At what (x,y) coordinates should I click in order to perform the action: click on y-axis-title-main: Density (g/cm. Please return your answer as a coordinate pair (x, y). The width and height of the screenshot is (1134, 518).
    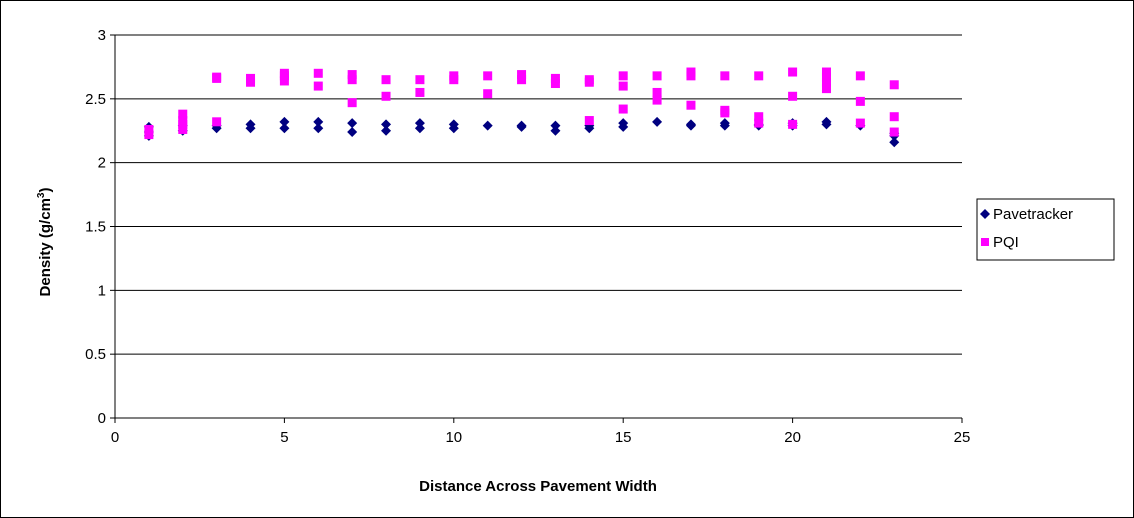
    Looking at the image, I should click on (45, 247).